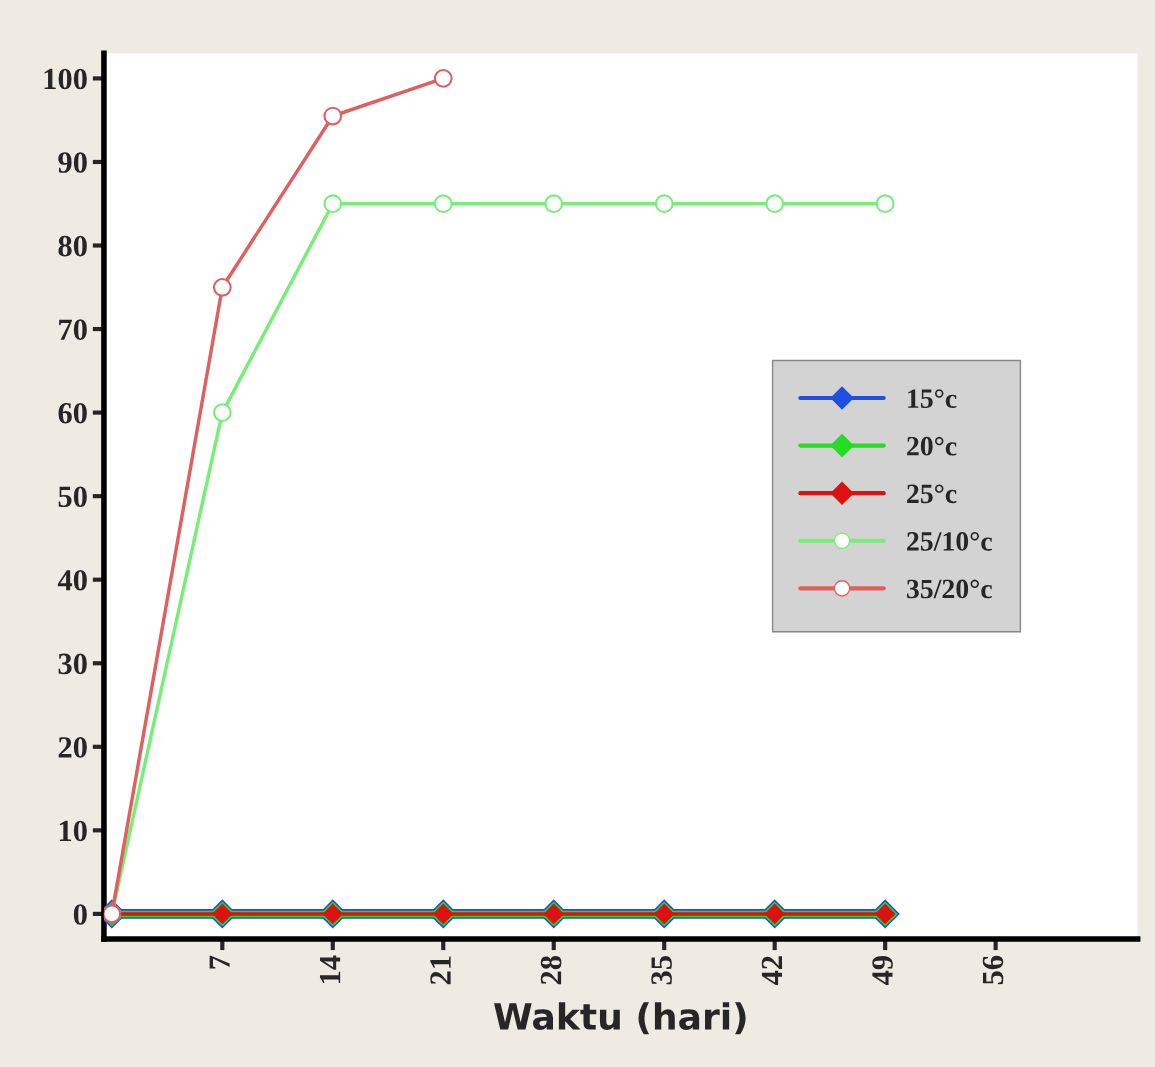  What do you see at coordinates (73, 329) in the screenshot?
I see `y-tick-label: 70` at bounding box center [73, 329].